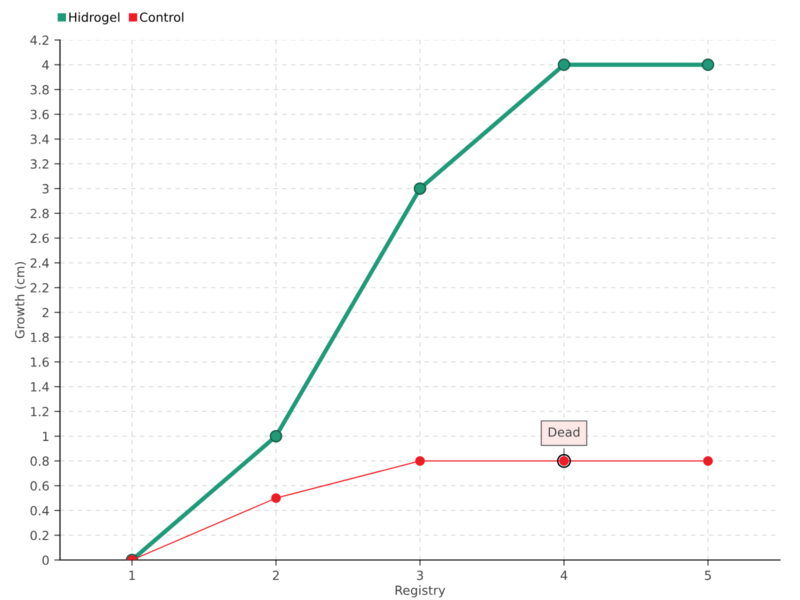  I want to click on y-tick-label: 2.2, so click(39, 287).